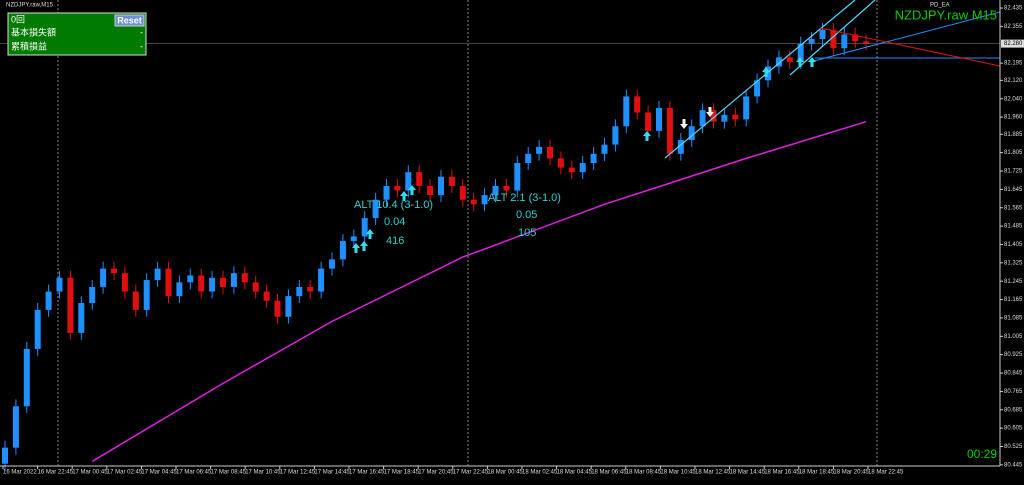 The width and height of the screenshot is (1024, 485). I want to click on y-tick-label: 80.685, so click(1013, 410).